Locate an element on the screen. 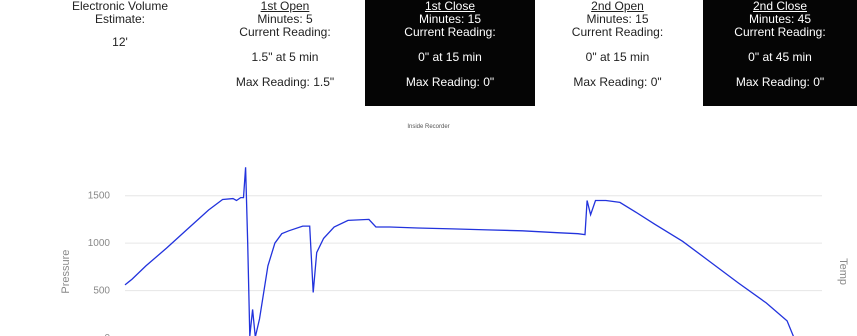  first-close-reading-label: Current Reading: is located at coordinates (450, 32).